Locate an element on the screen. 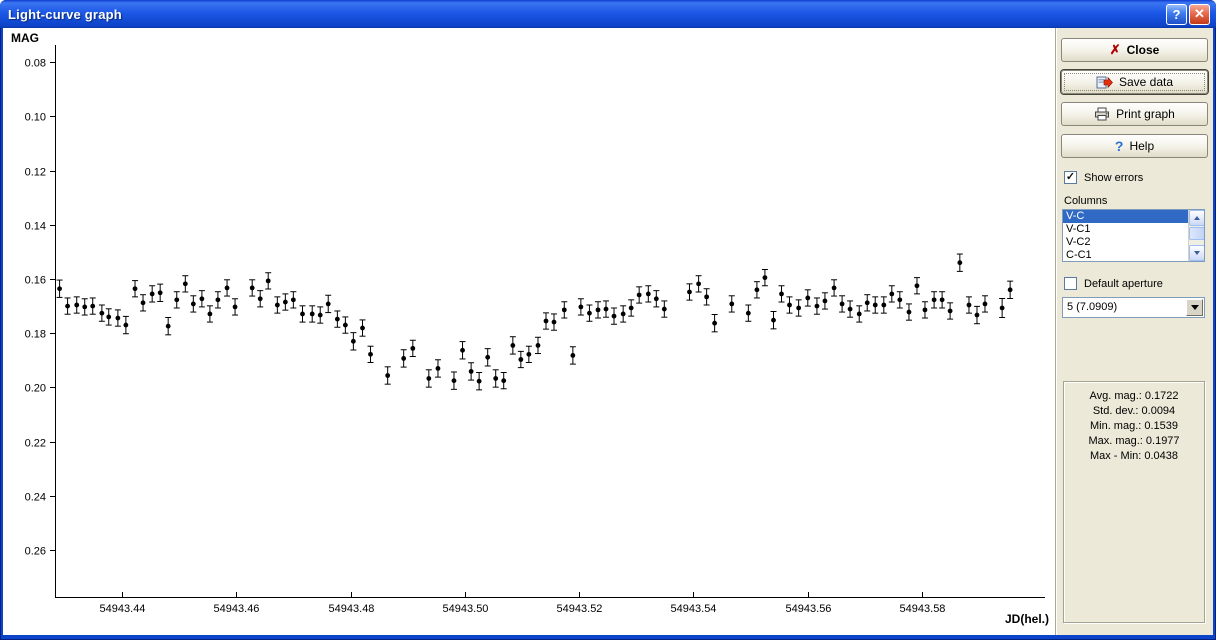 Image resolution: width=1216 pixels, height=640 pixels. combobox-dropdown-button is located at coordinates (1194, 307).